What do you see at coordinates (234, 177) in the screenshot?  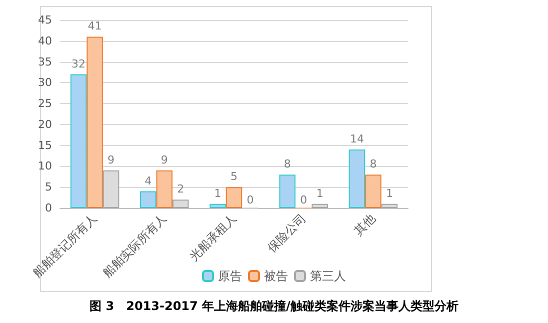 I see `data-label: 5` at bounding box center [234, 177].